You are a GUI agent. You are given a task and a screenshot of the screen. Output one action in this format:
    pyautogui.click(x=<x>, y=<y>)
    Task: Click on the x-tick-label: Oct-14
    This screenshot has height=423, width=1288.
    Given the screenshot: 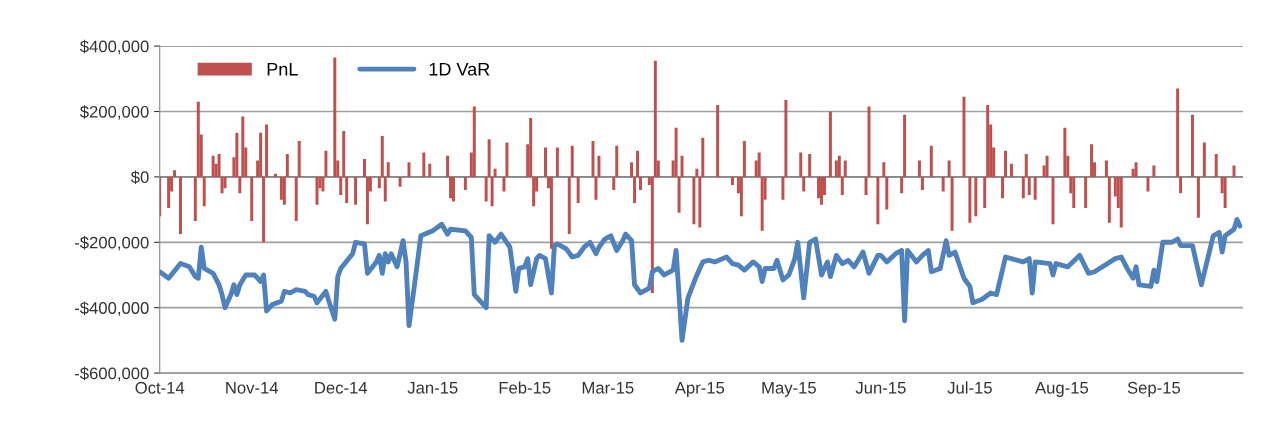 What is the action you would take?
    pyautogui.click(x=160, y=387)
    